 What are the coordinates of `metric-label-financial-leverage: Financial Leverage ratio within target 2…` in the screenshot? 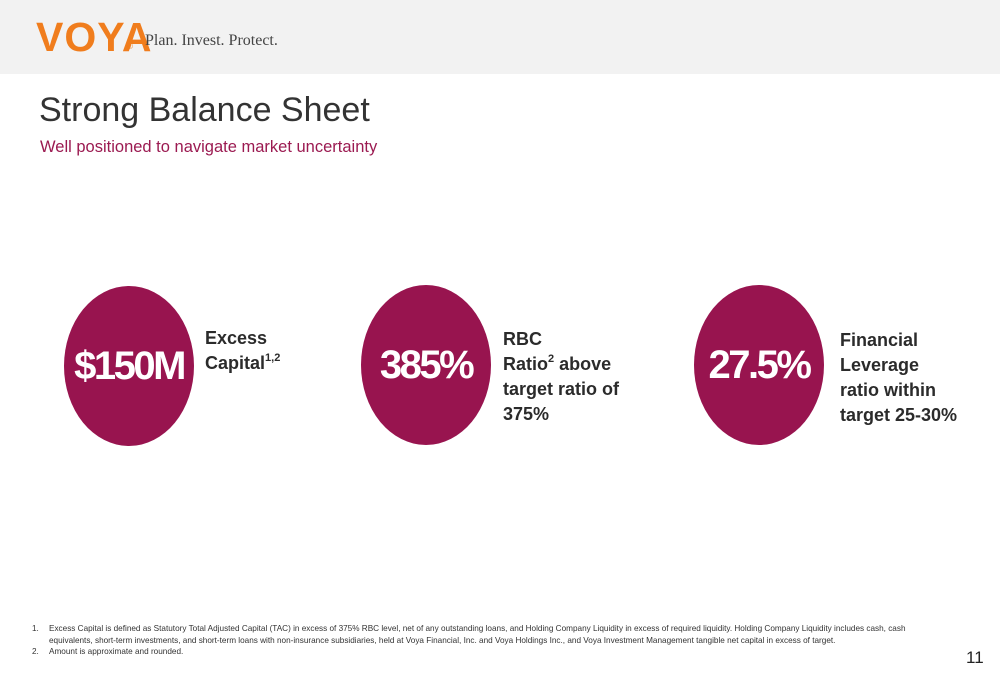 It's located at (898, 378).